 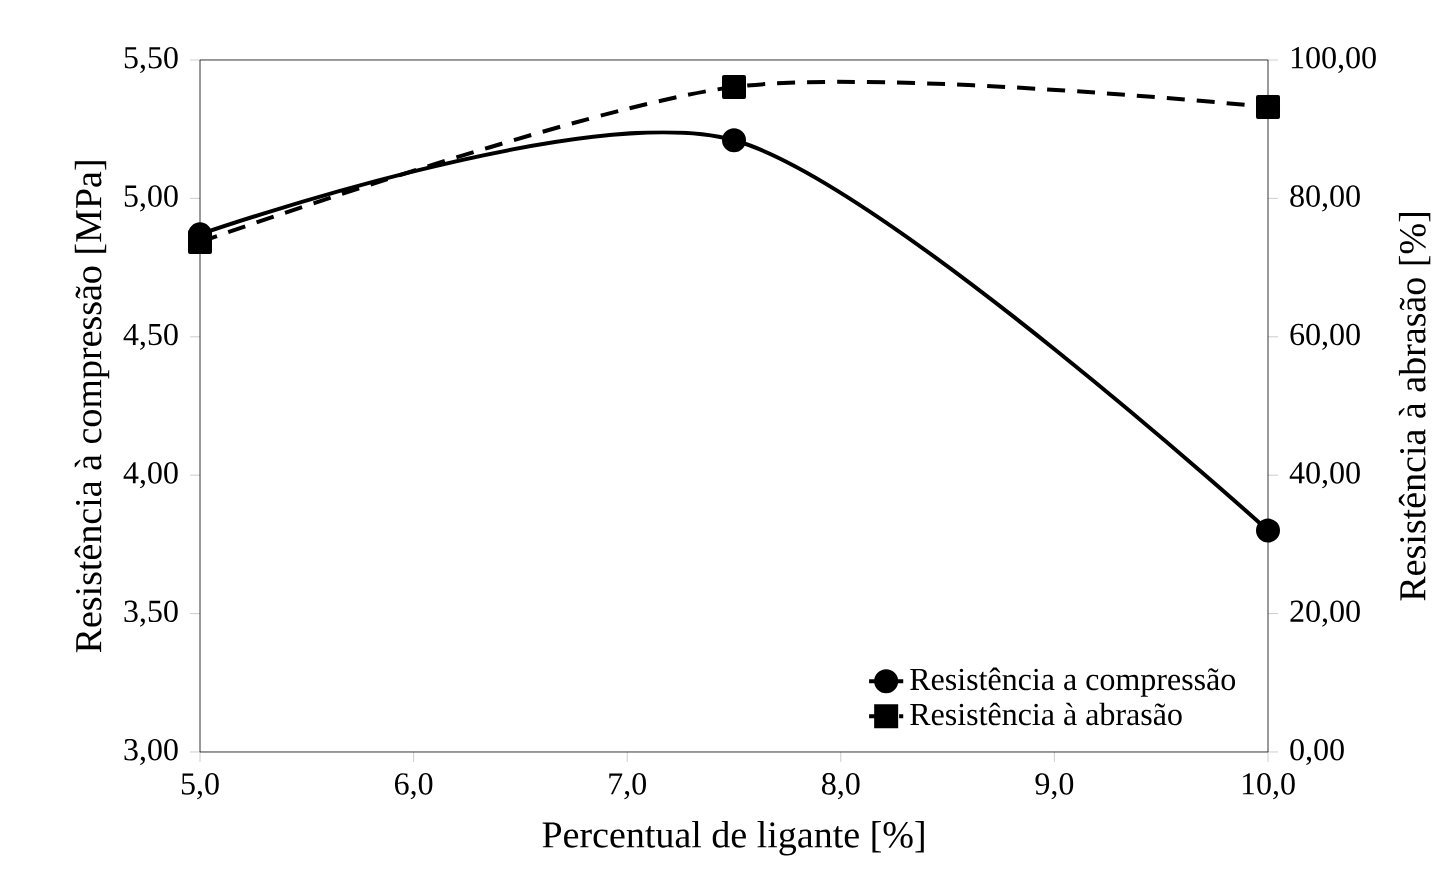 What do you see at coordinates (1414, 407) in the screenshot?
I see `y2-axis-title: Resistência à abrasão [%]` at bounding box center [1414, 407].